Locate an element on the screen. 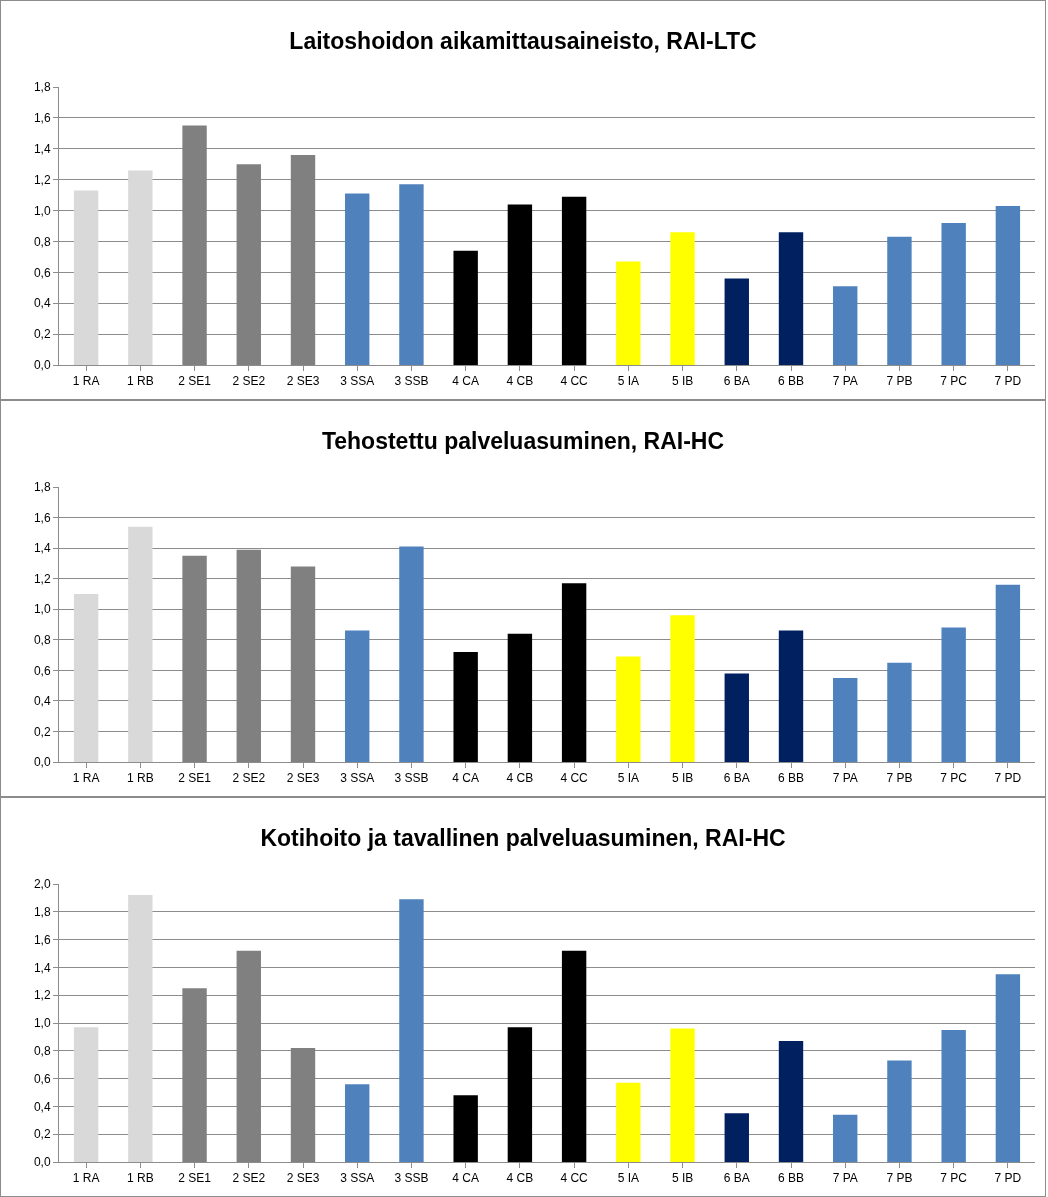 The width and height of the screenshot is (1048, 1197). chart-title: Tehostettu palveluasuminen, RAI-HC is located at coordinates (523, 441).